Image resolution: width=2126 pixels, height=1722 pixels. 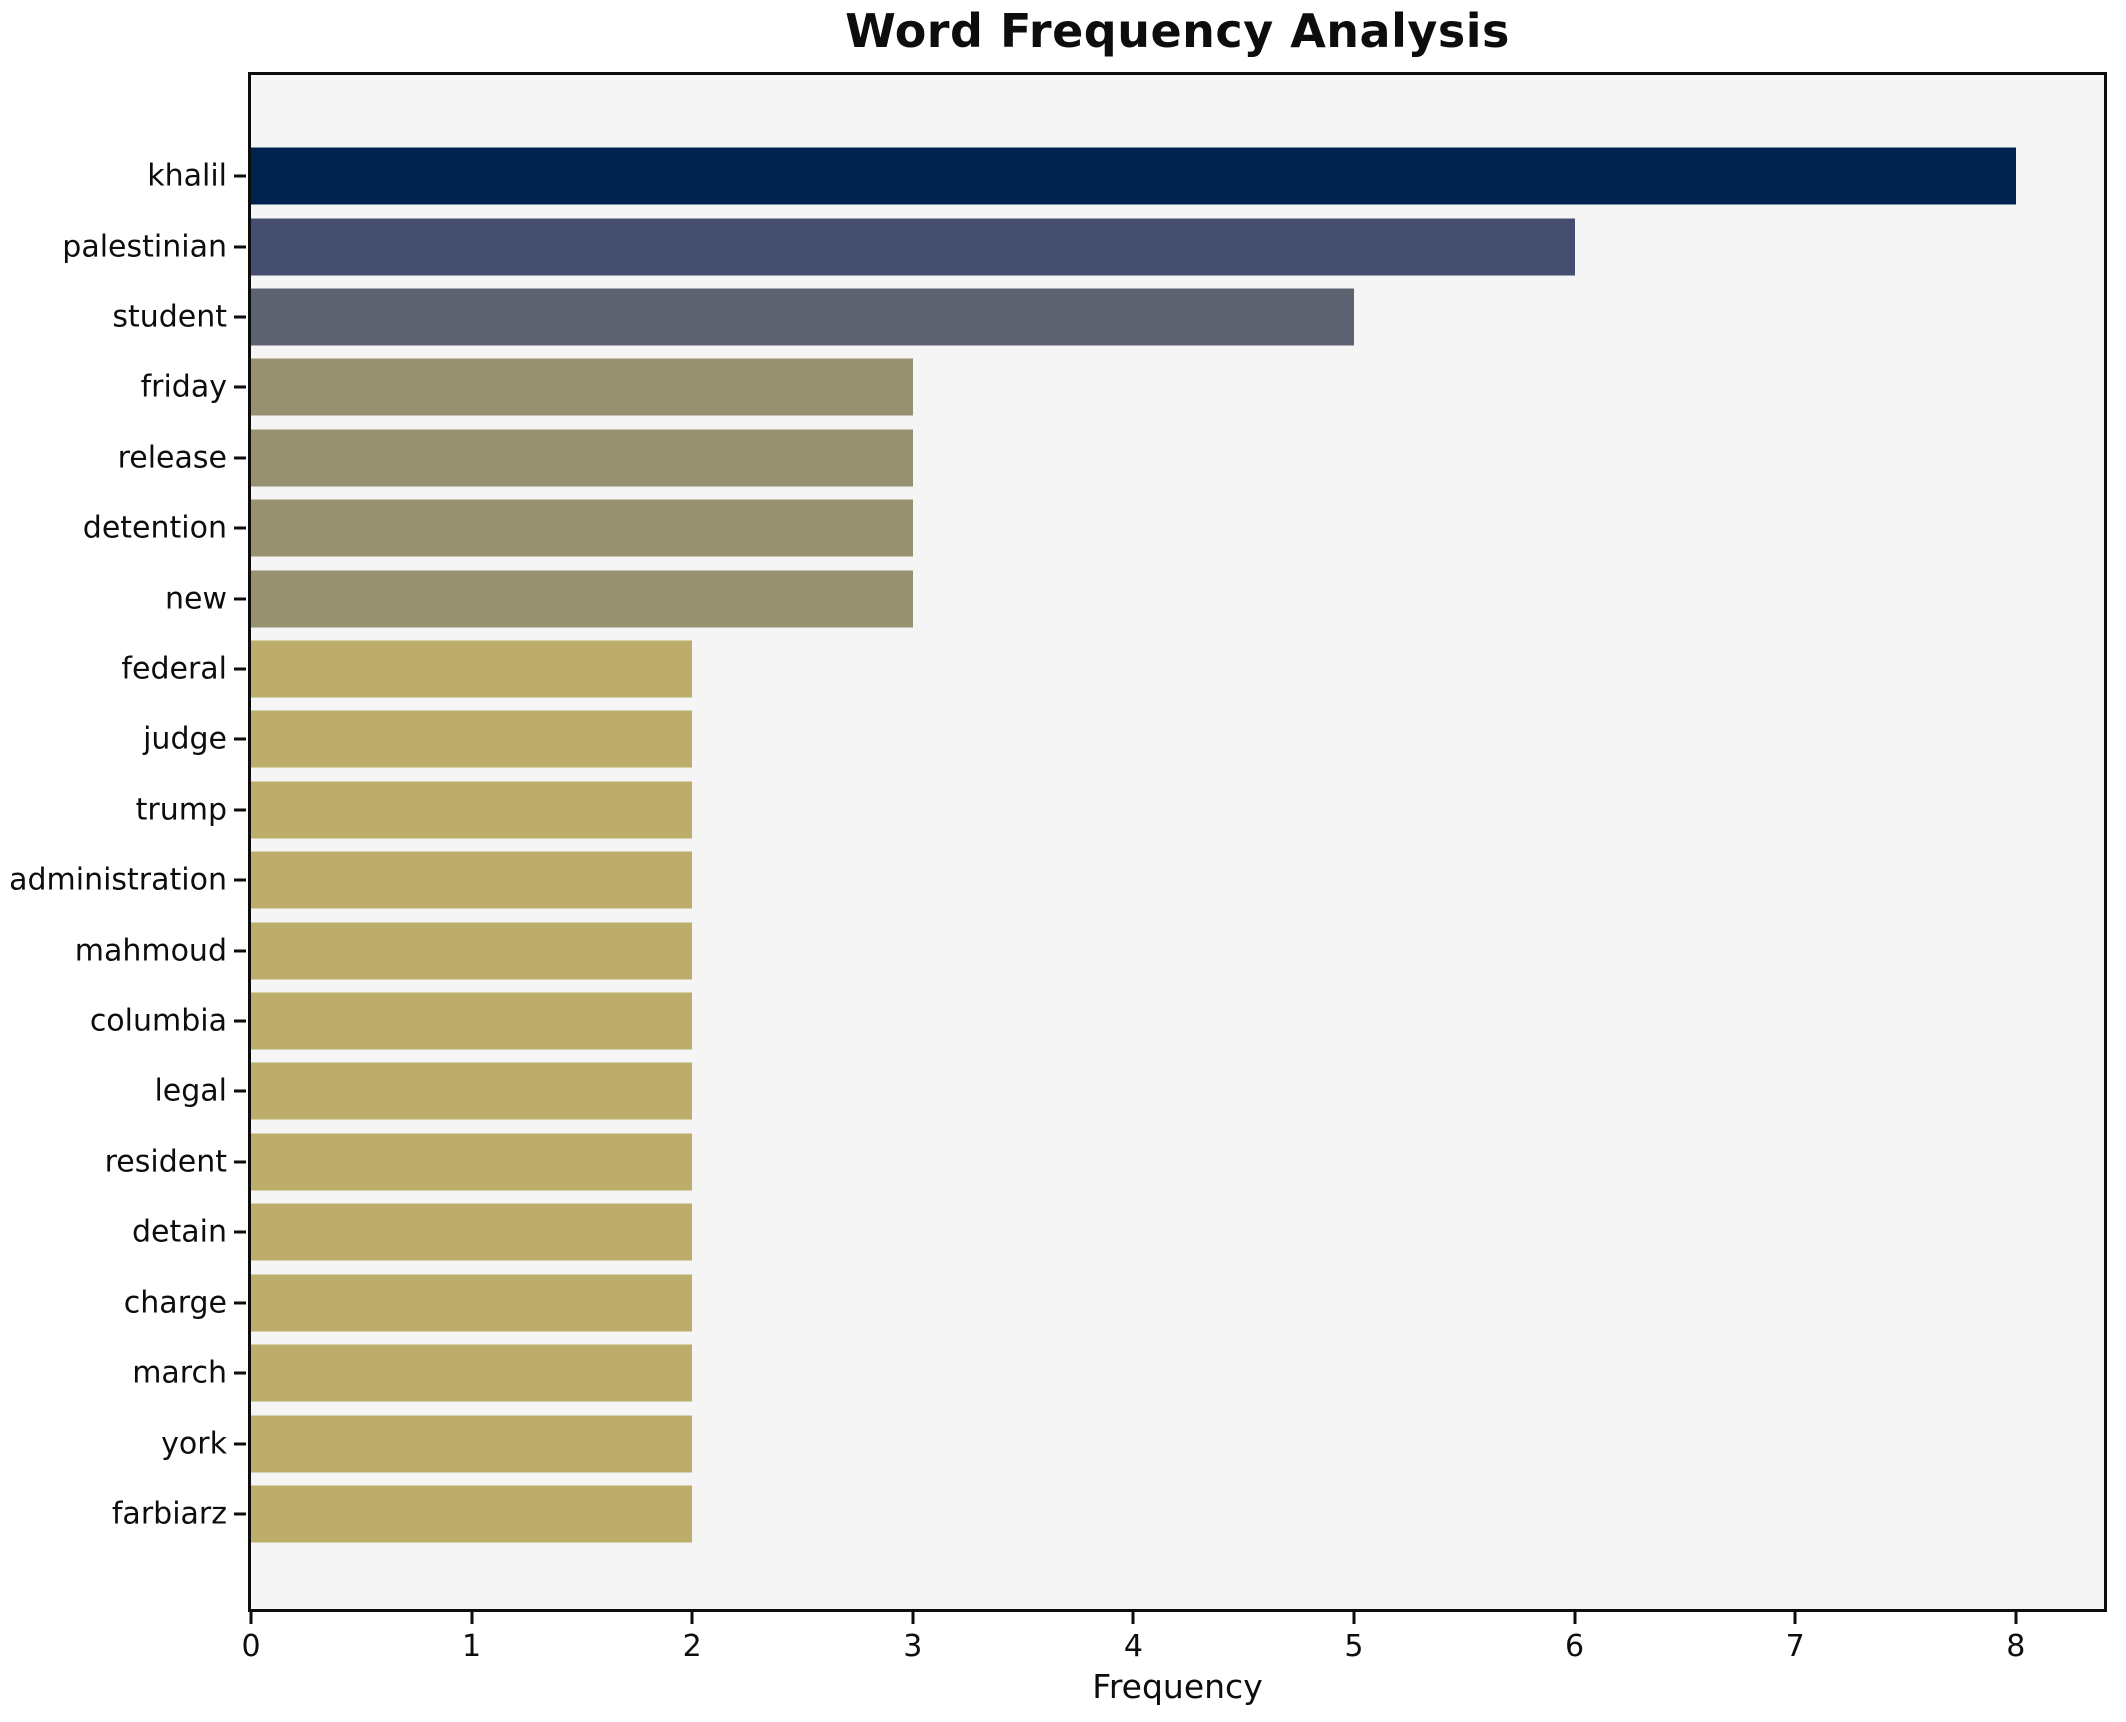 What do you see at coordinates (169, 1514) in the screenshot?
I see `y-tick-label-farbiarz: farbiarz` at bounding box center [169, 1514].